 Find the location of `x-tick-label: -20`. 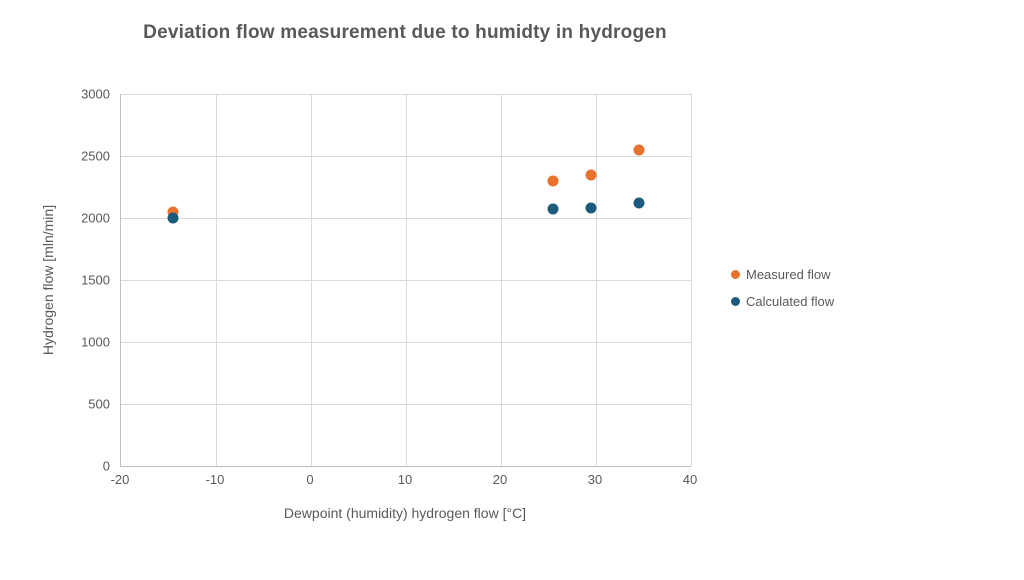

x-tick-label: -20 is located at coordinates (120, 479).